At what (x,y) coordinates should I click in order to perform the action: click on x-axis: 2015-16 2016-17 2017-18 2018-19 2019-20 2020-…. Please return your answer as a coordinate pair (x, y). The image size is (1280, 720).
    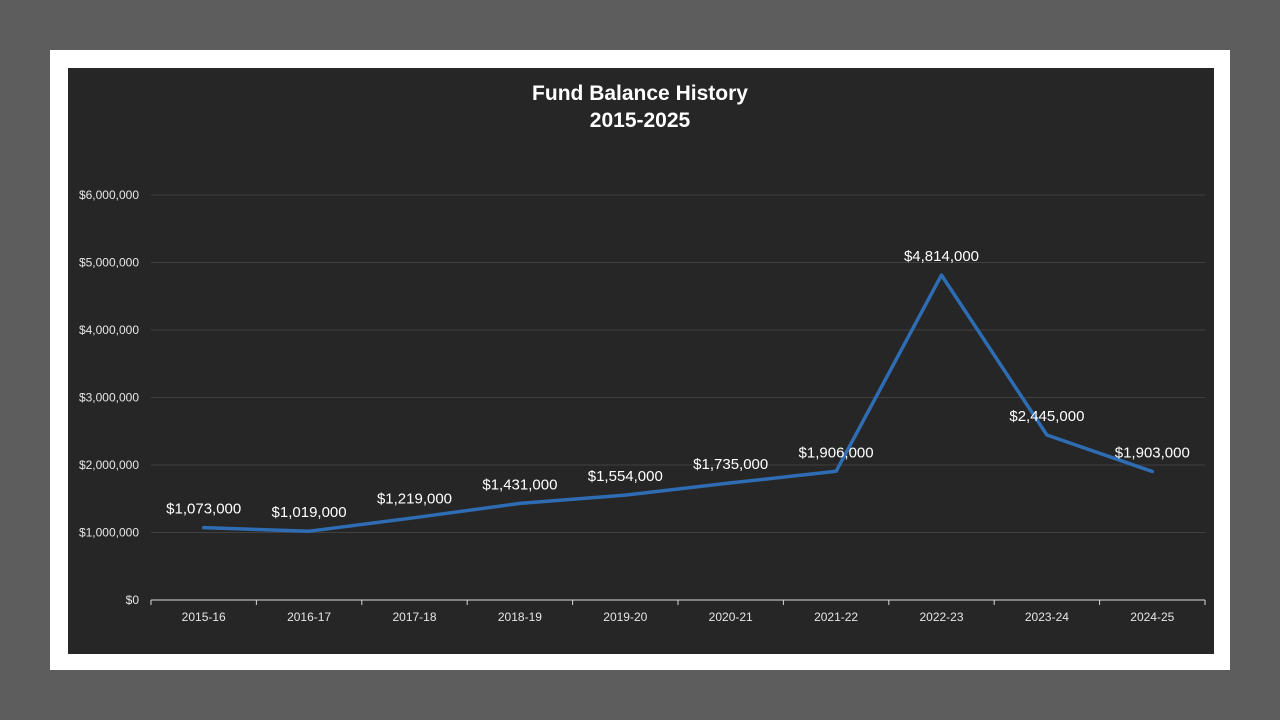
    Looking at the image, I should click on (678, 611).